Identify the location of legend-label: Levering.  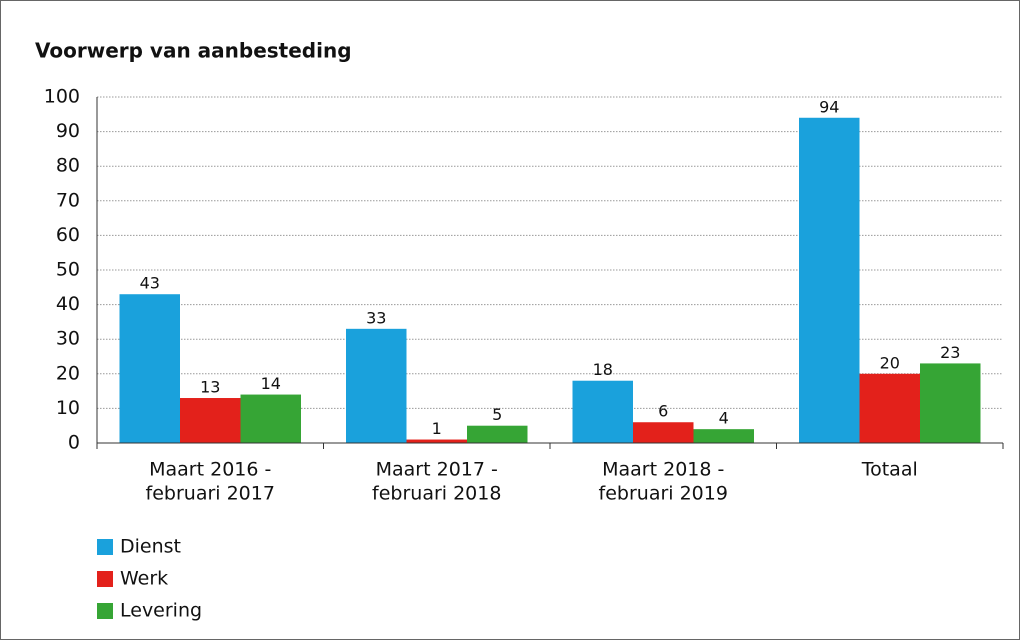
(161, 611).